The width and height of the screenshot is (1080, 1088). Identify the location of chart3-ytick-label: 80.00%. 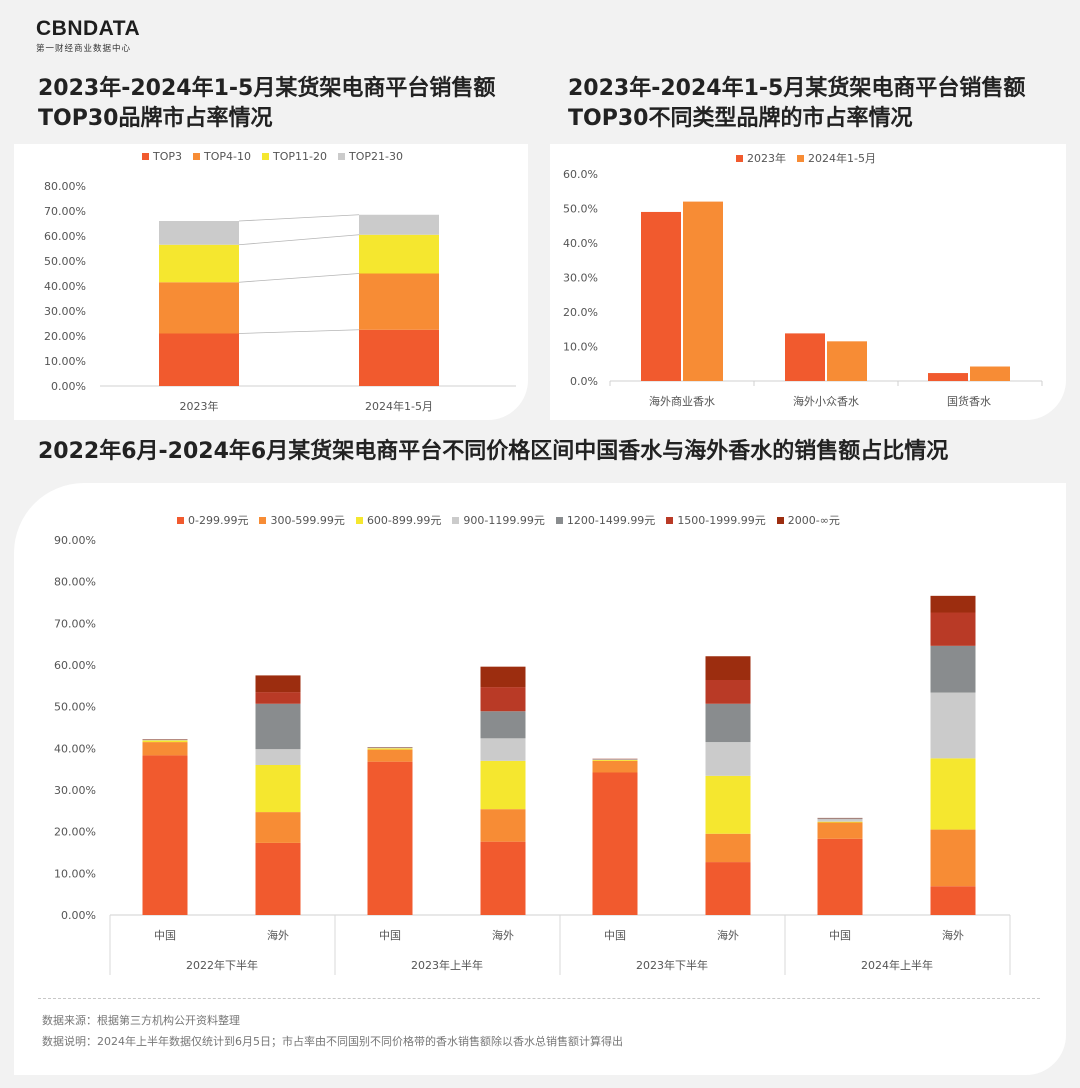
(75, 582).